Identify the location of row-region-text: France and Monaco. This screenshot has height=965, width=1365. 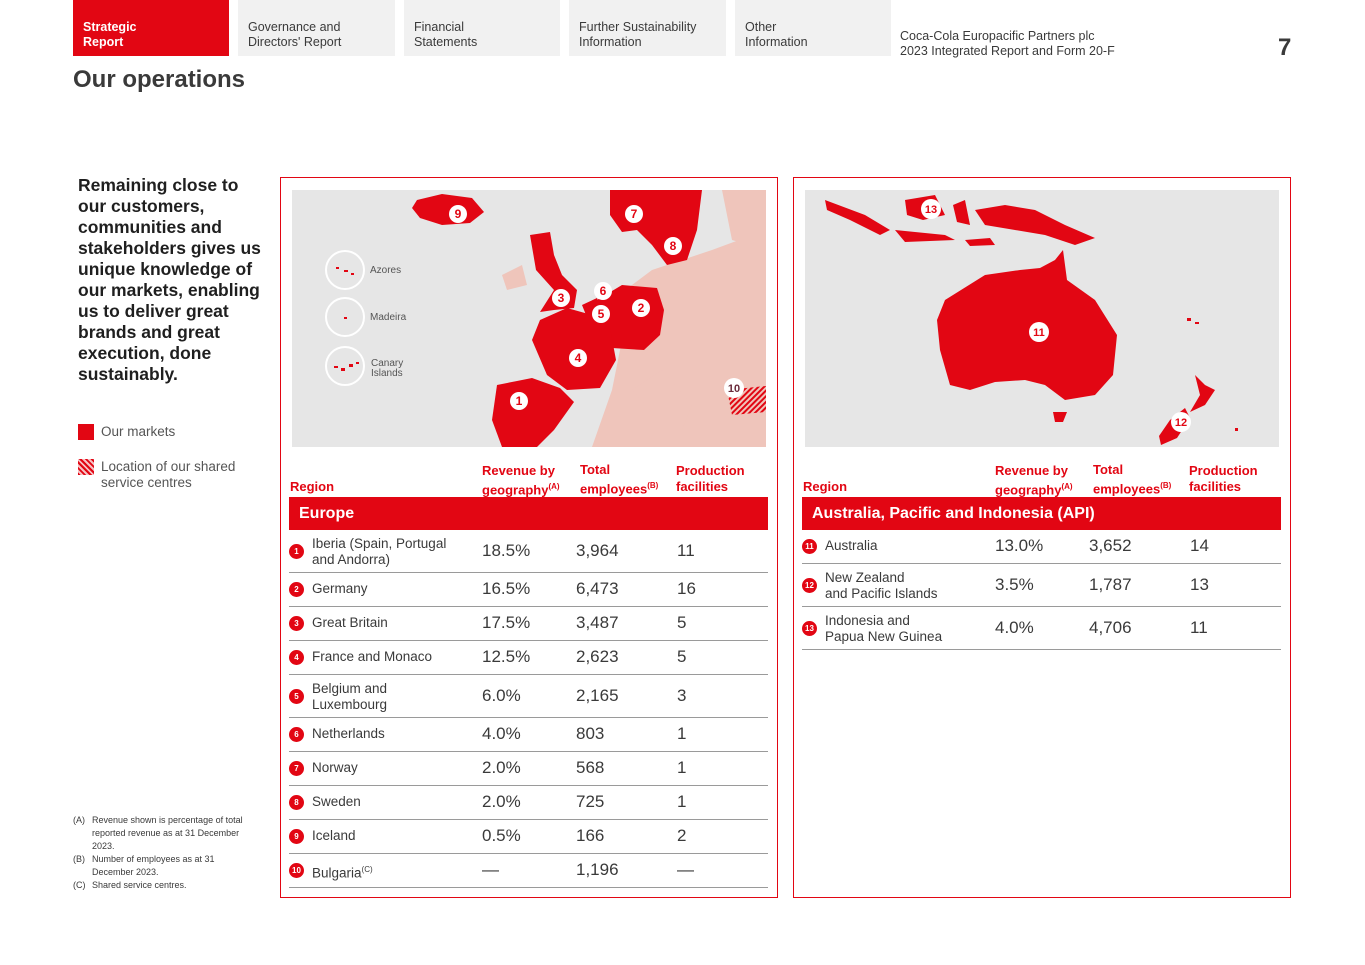
(372, 656).